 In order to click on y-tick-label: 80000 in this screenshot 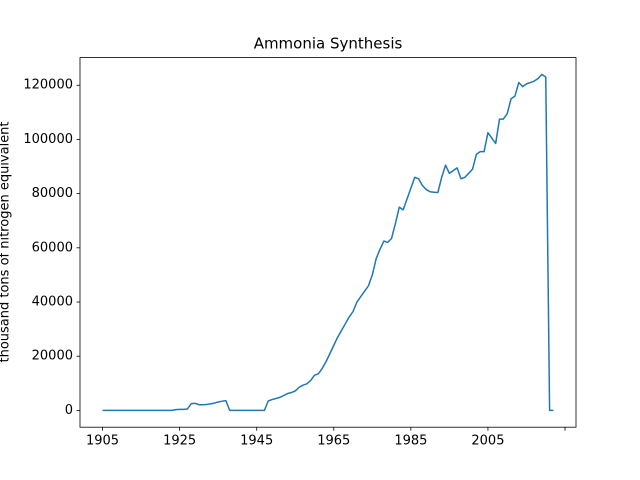, I will do `click(52, 193)`.